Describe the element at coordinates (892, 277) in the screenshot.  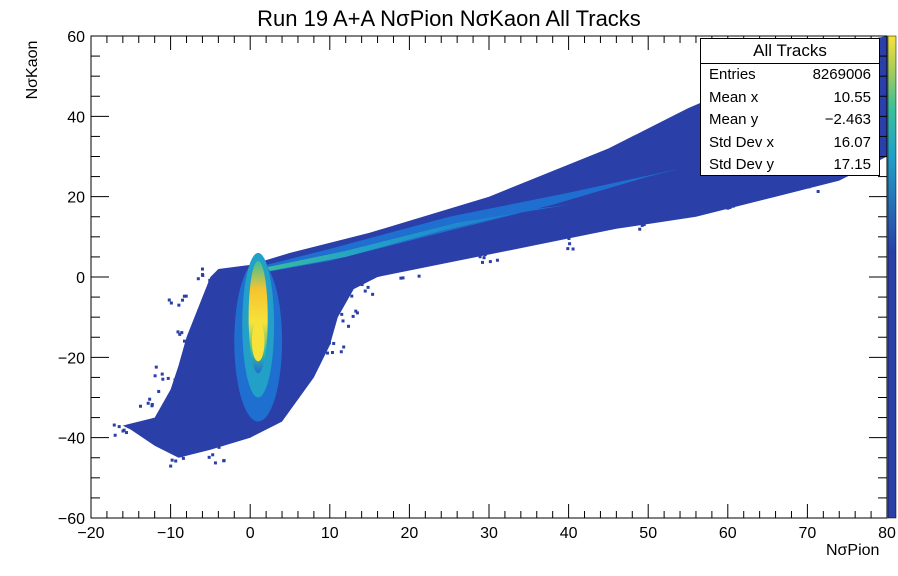
I see `color-palette` at that location.